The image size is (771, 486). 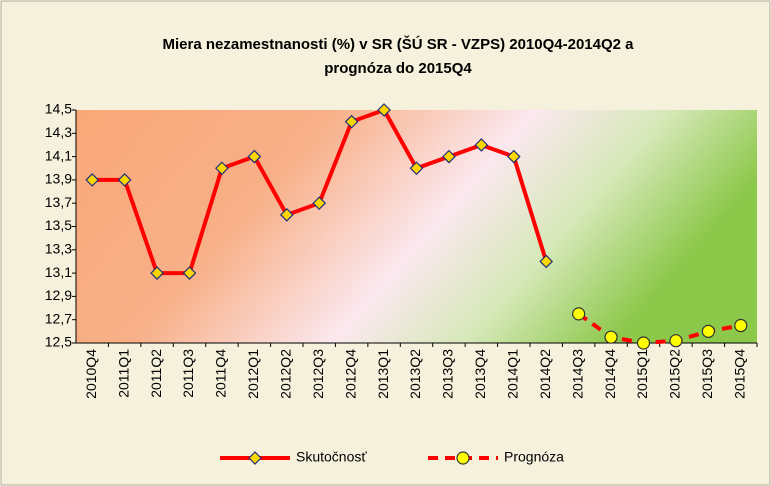 I want to click on y-tick-label: 13,3, so click(x=58, y=249).